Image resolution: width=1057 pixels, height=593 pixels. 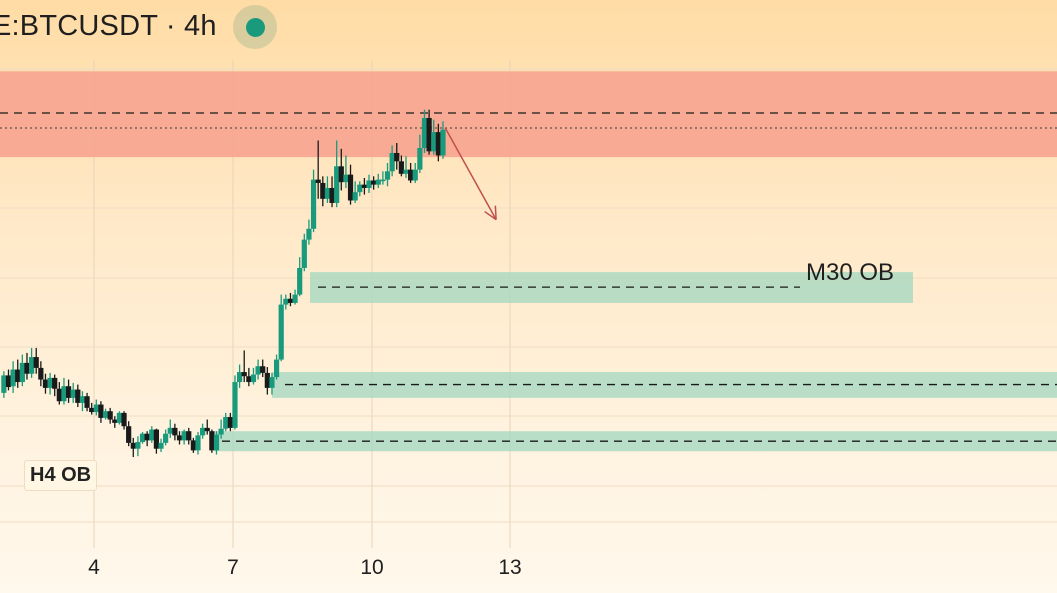 What do you see at coordinates (108, 25) in the screenshot?
I see `symbol-title: E:BTCUSDT · 4h` at bounding box center [108, 25].